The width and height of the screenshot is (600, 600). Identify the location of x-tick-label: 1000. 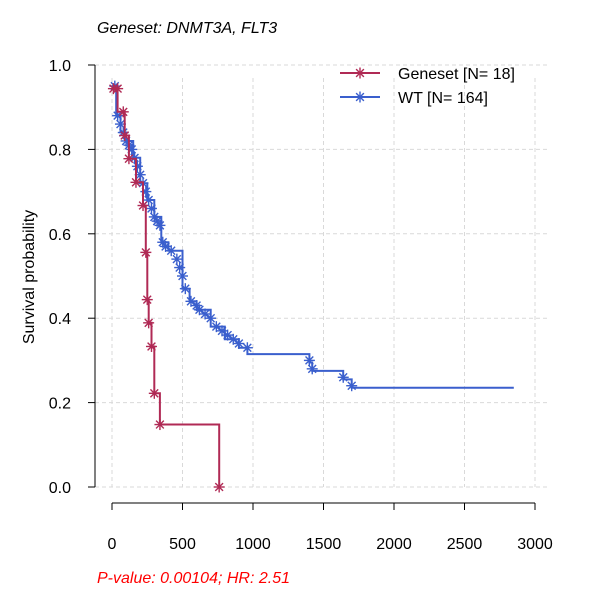
(253, 544).